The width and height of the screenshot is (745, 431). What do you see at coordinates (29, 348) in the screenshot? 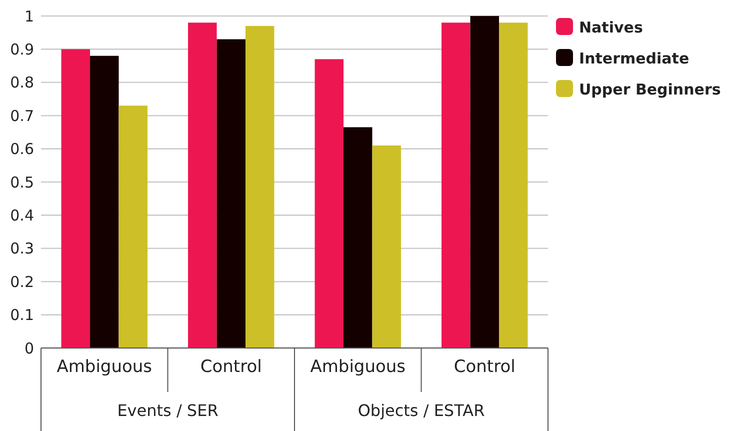
I see `y-tick-label: 0` at bounding box center [29, 348].